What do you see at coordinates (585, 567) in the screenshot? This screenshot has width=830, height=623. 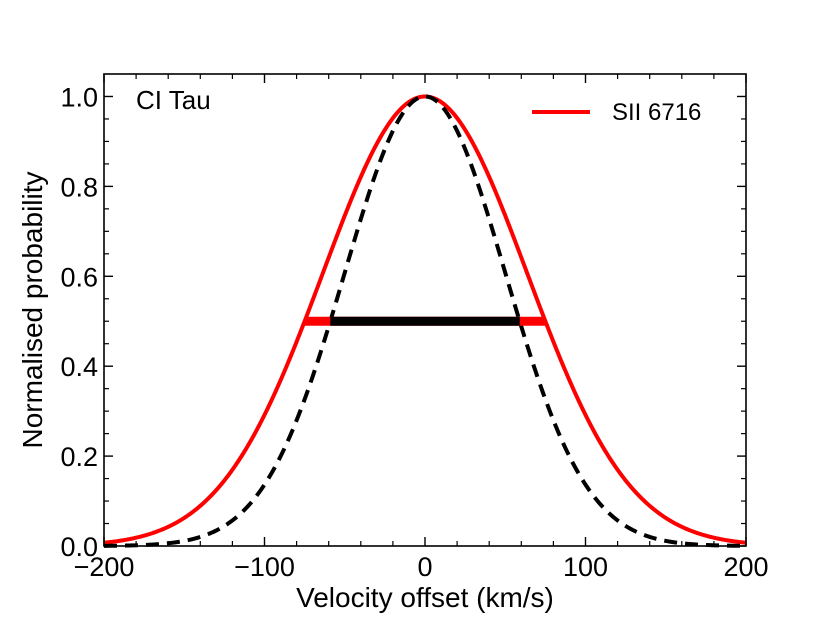 I see `x-tick-label: 100` at bounding box center [585, 567].